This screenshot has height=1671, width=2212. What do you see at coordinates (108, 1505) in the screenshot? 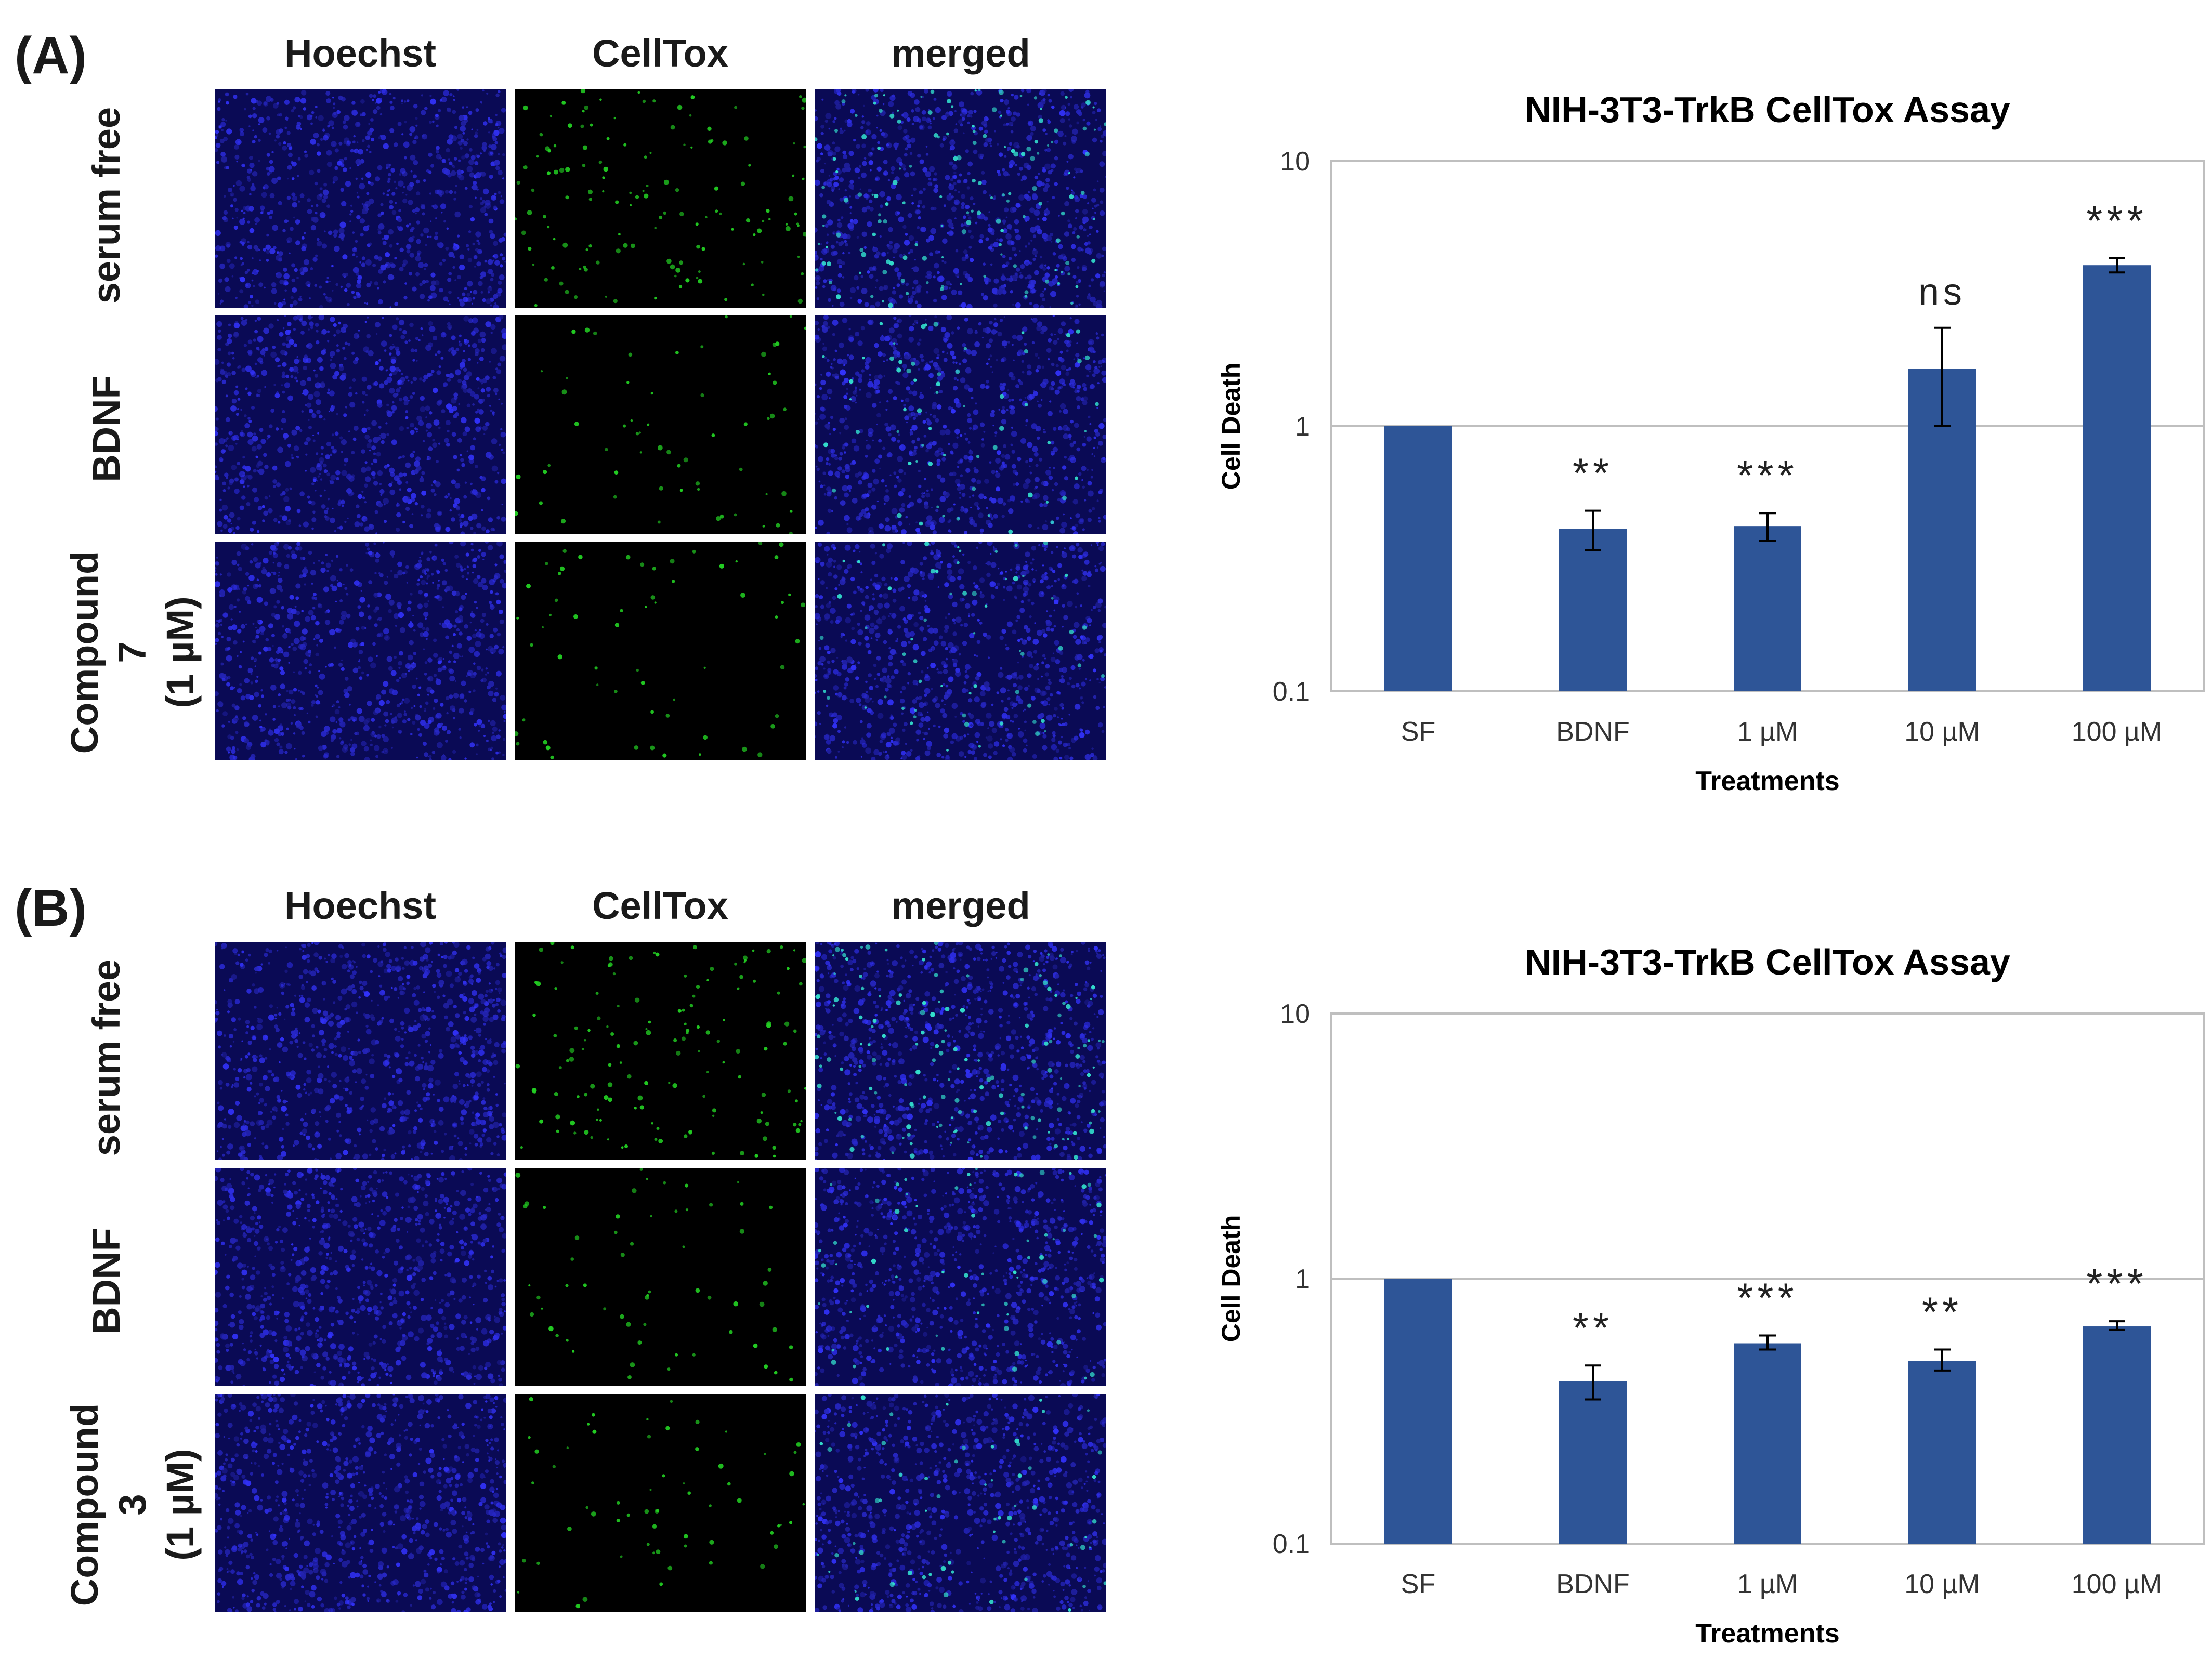
I see `row-label-line: Compound 3` at bounding box center [108, 1505].